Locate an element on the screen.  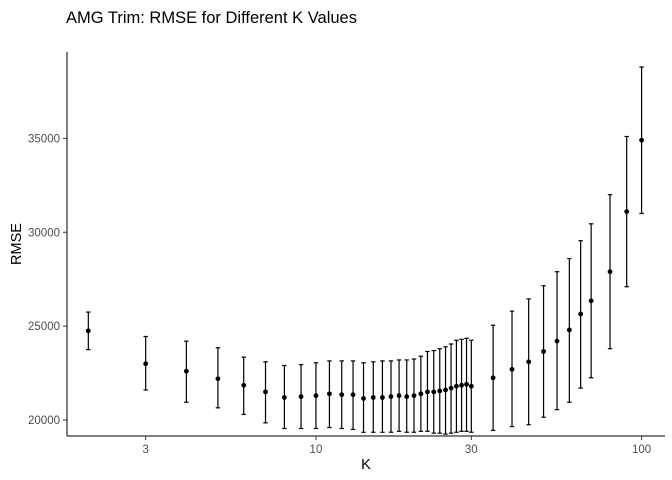
y-tick-label: 20000 is located at coordinates (44, 421).